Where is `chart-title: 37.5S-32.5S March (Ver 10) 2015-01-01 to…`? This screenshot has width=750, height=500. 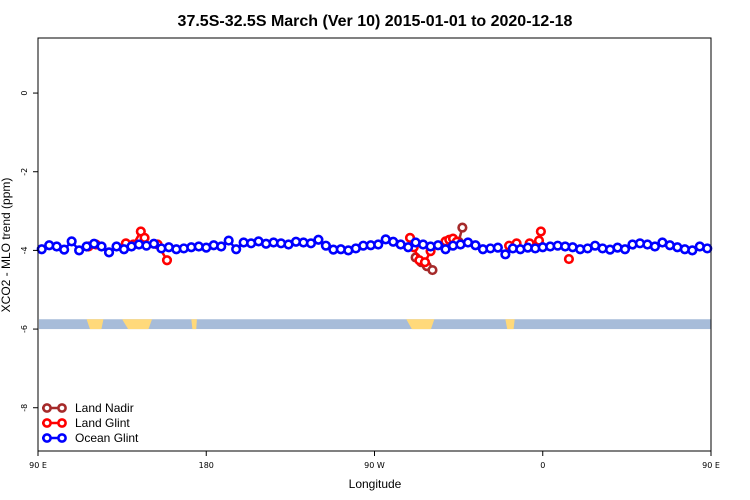
chart-title: 37.5S-32.5S March (Ver 10) 2015-01-01 to… is located at coordinates (375, 21).